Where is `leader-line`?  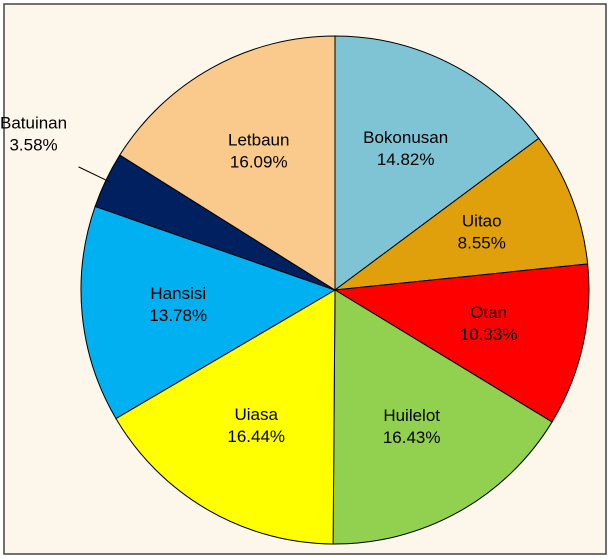 leader-line is located at coordinates (94, 174).